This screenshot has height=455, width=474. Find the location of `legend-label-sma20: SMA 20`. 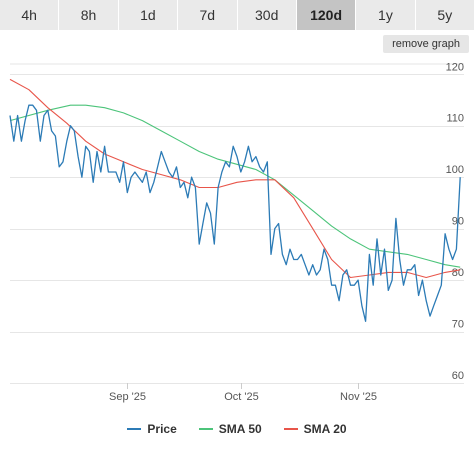

legend-label-sma20: SMA 20 is located at coordinates (325, 429).